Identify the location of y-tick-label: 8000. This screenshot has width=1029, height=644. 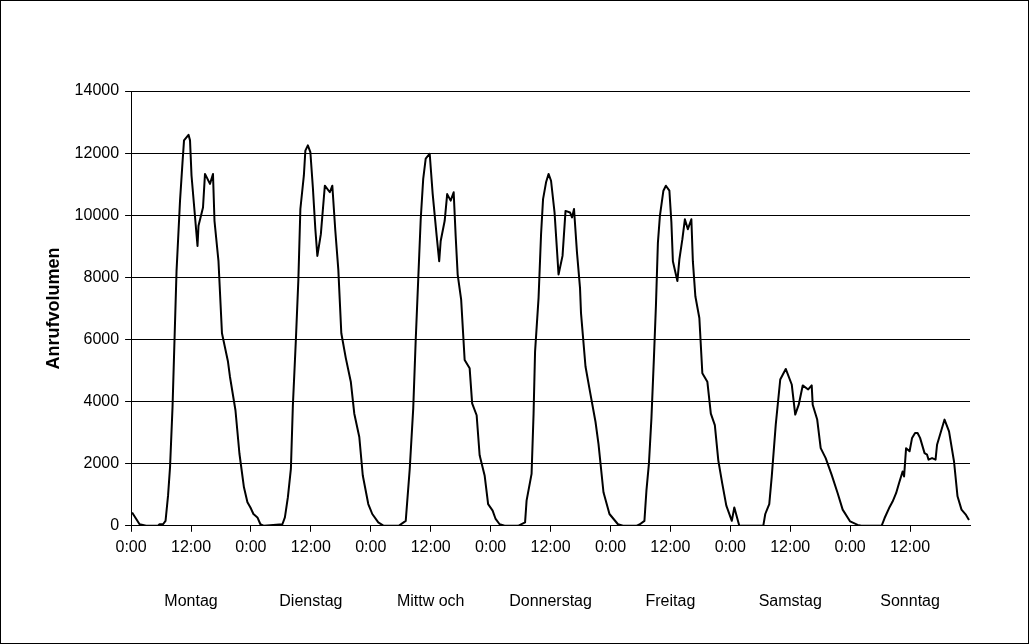
(101, 276).